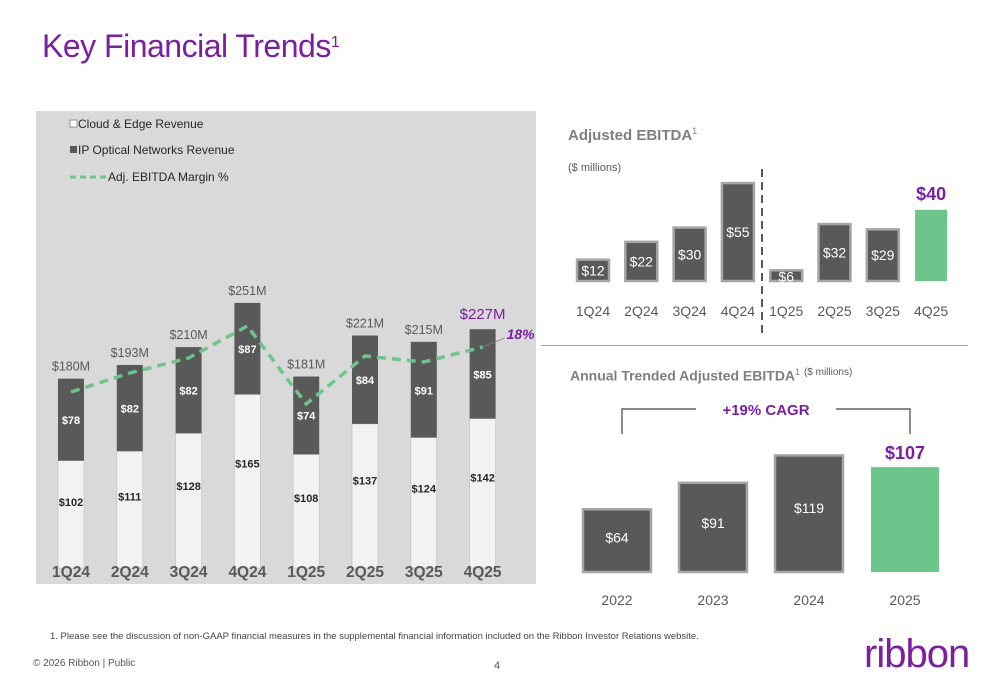 Image resolution: width=1000 pixels, height=685 pixels. Describe the element at coordinates (73, 123) in the screenshot. I see `legend-swatch-cloud-edge` at that location.